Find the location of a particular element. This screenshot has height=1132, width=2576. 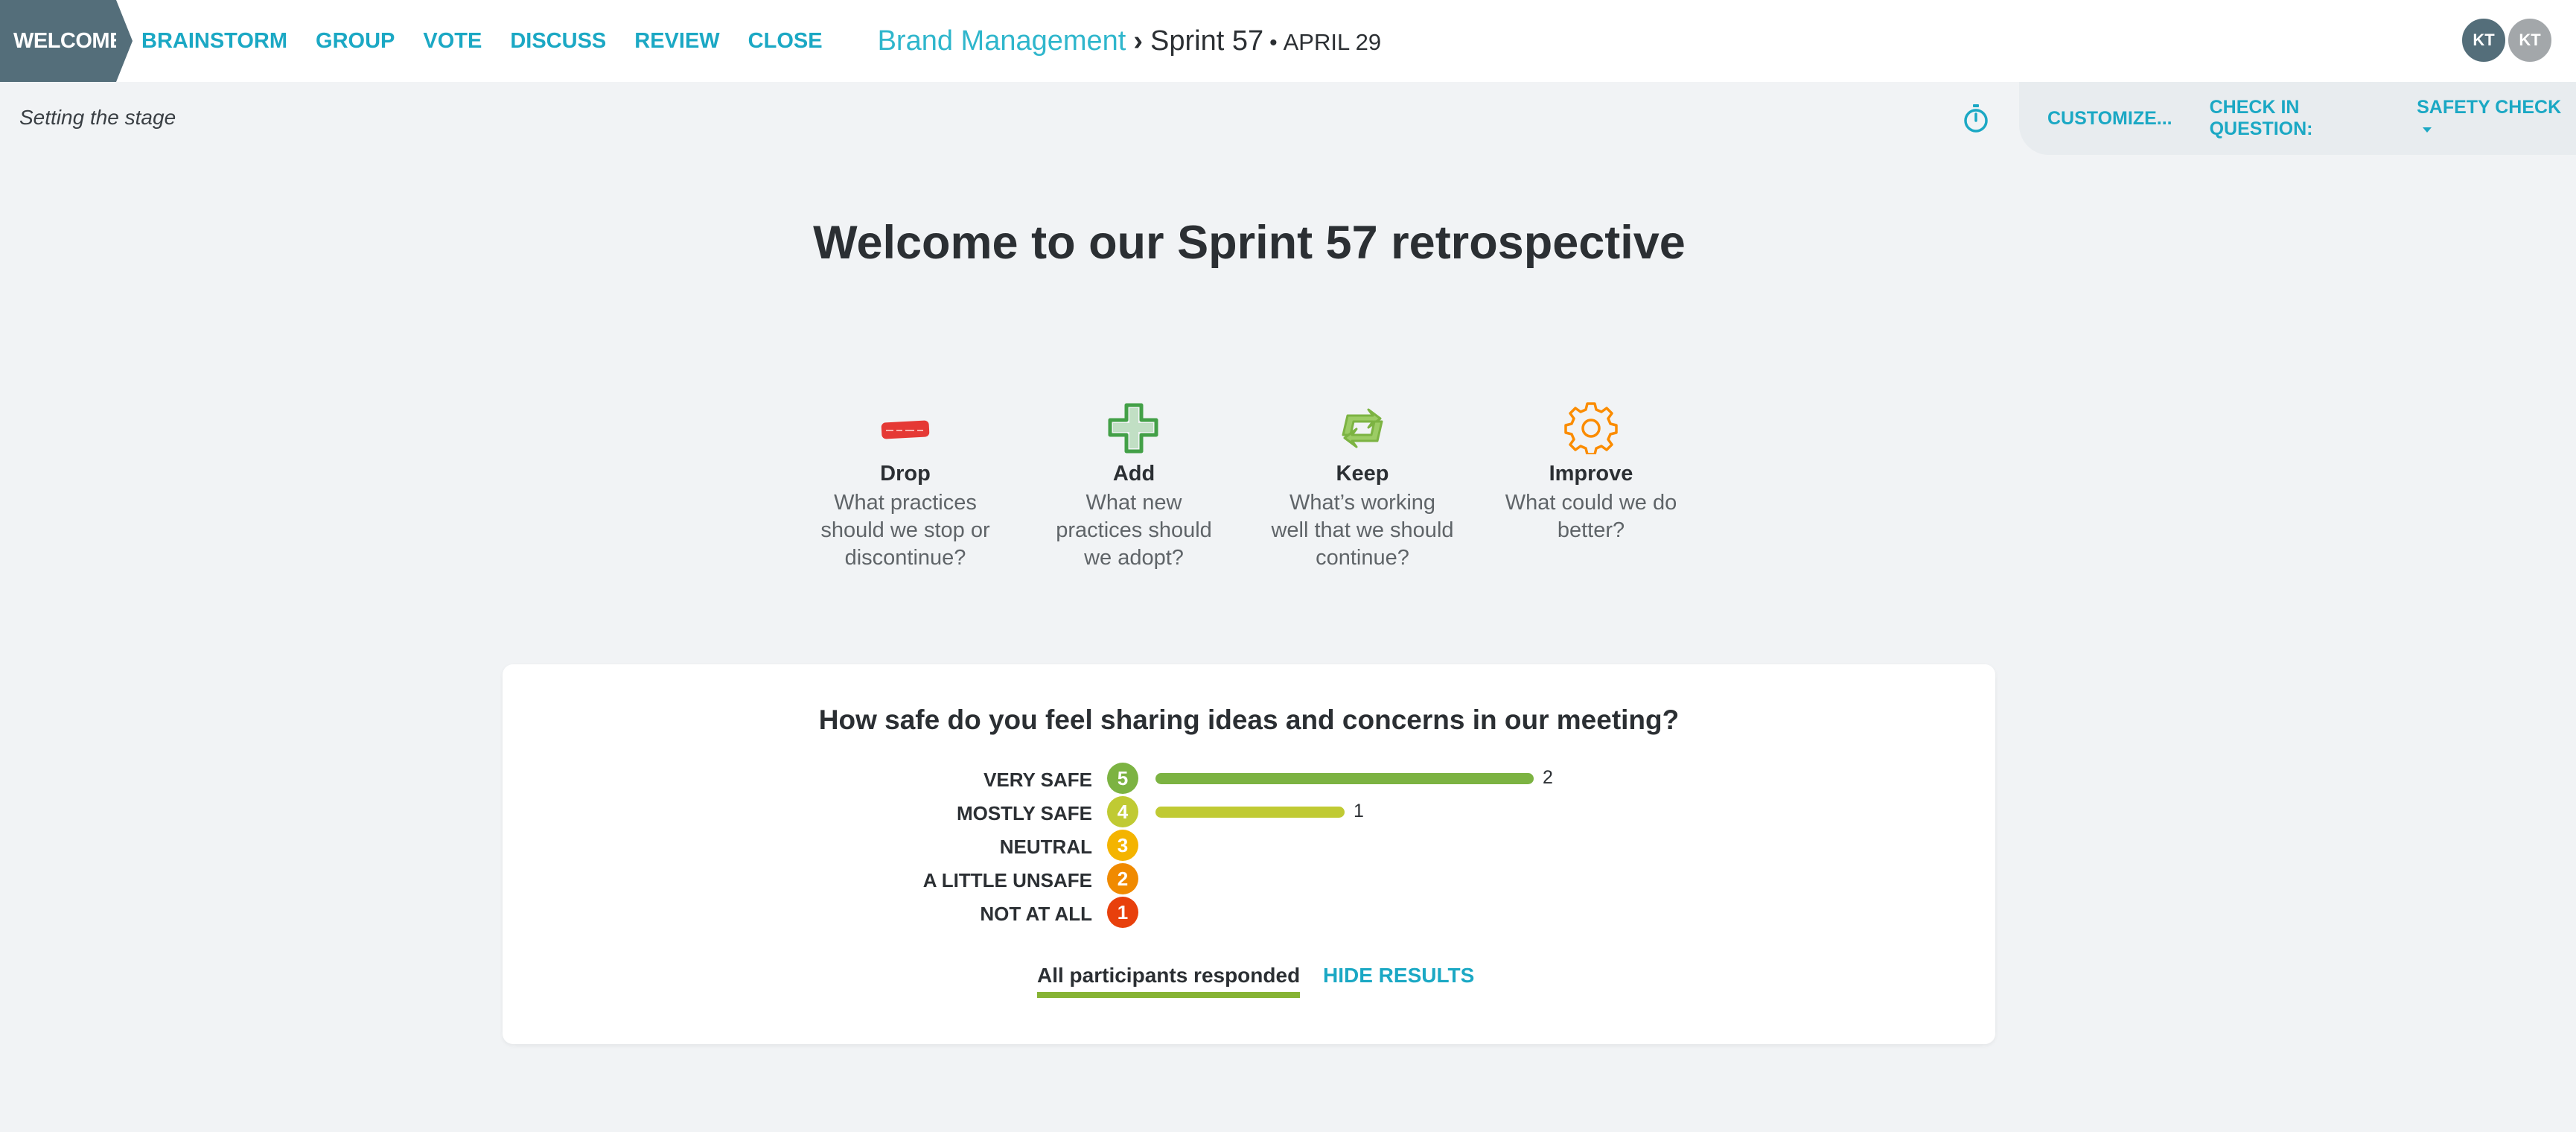

stage-vote: VOTE is located at coordinates (452, 40).